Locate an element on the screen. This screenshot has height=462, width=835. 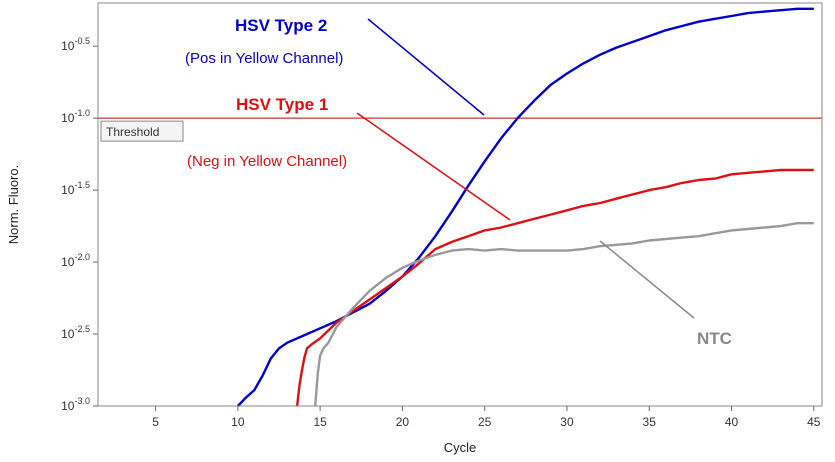
x-tick-label-30: 30 is located at coordinates (567, 422).